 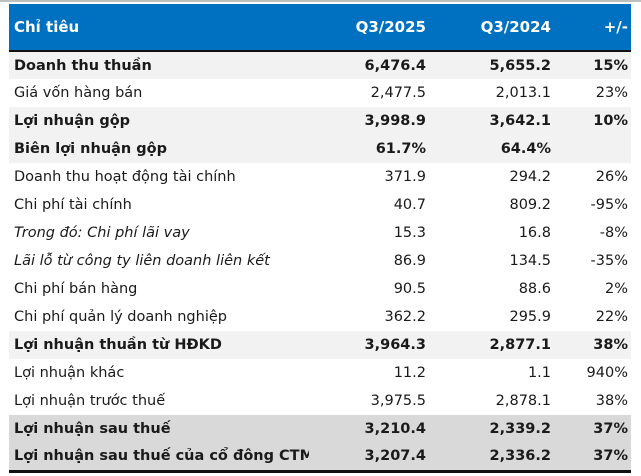 What do you see at coordinates (520, 121) in the screenshot?
I see `value-q3-2024: 3,642.1` at bounding box center [520, 121].